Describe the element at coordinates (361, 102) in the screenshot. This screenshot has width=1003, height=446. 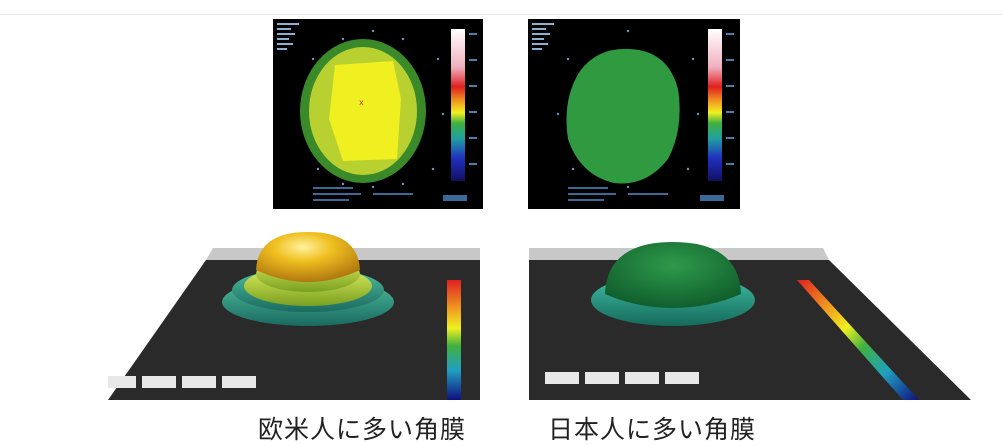
I see `svg-text: x` at that location.